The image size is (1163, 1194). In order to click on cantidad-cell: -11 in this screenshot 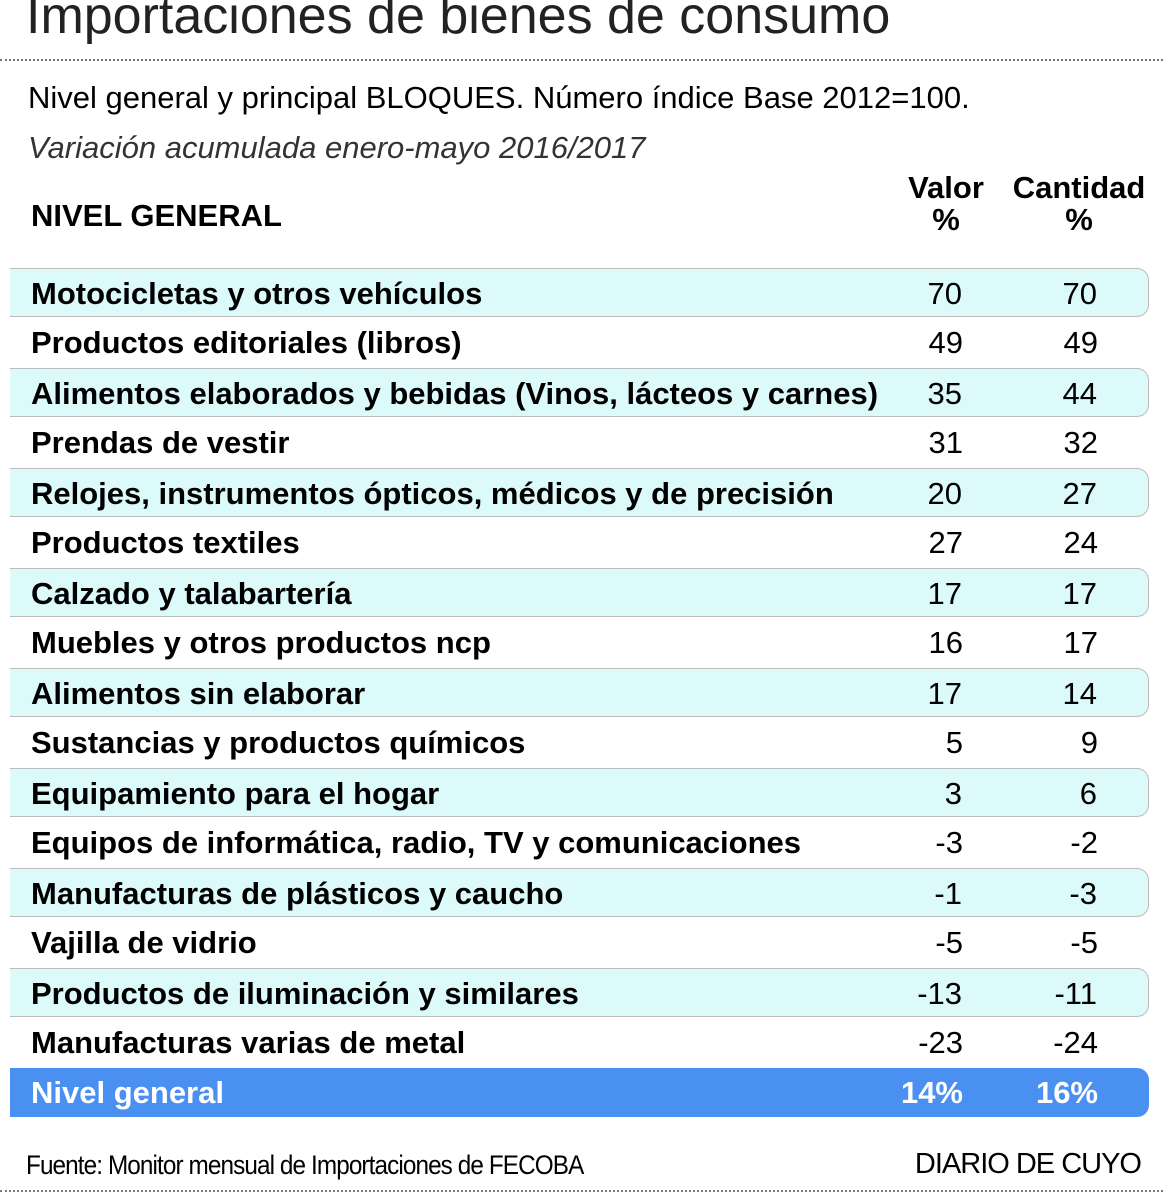, I will do `click(1075, 993)`.